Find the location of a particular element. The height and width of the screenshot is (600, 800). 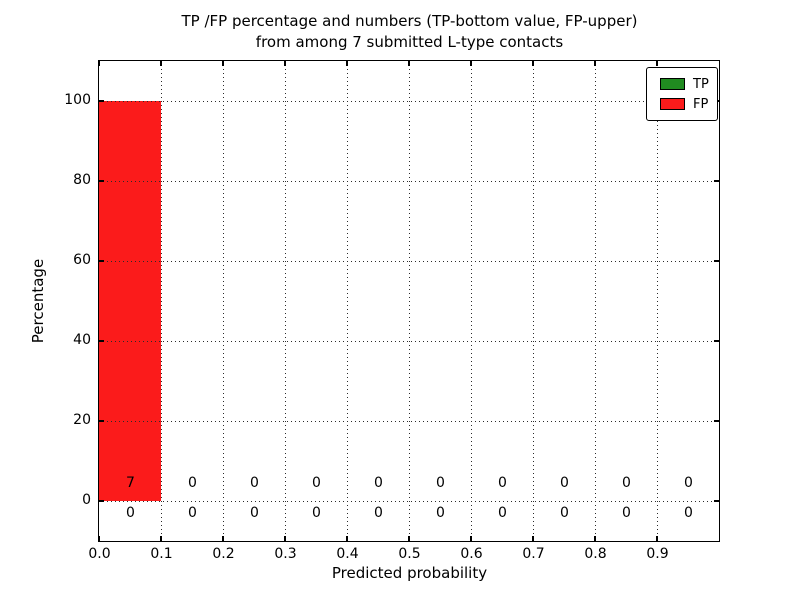

x-tick-label: 0.9 is located at coordinates (657, 554).